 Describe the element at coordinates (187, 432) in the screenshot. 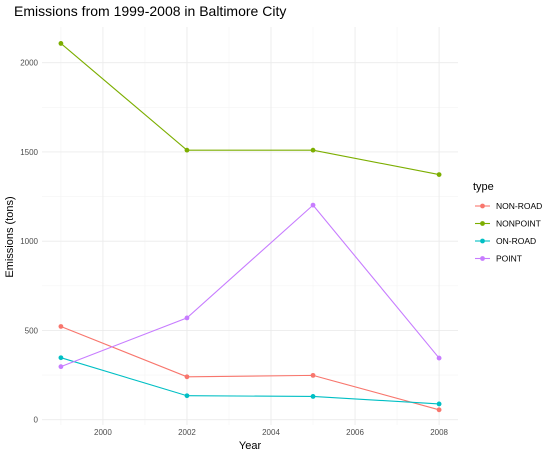

I see `x-tick-label: 2002` at that location.